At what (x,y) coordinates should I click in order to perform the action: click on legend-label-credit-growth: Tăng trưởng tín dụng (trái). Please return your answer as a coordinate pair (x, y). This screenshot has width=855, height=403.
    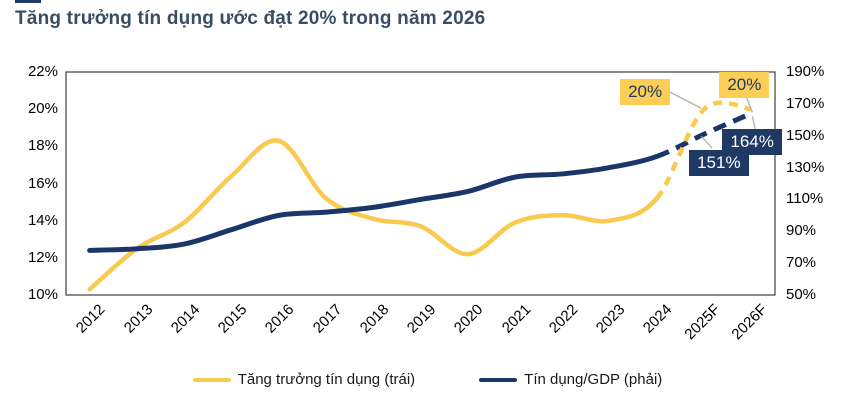
    Looking at the image, I should click on (326, 379).